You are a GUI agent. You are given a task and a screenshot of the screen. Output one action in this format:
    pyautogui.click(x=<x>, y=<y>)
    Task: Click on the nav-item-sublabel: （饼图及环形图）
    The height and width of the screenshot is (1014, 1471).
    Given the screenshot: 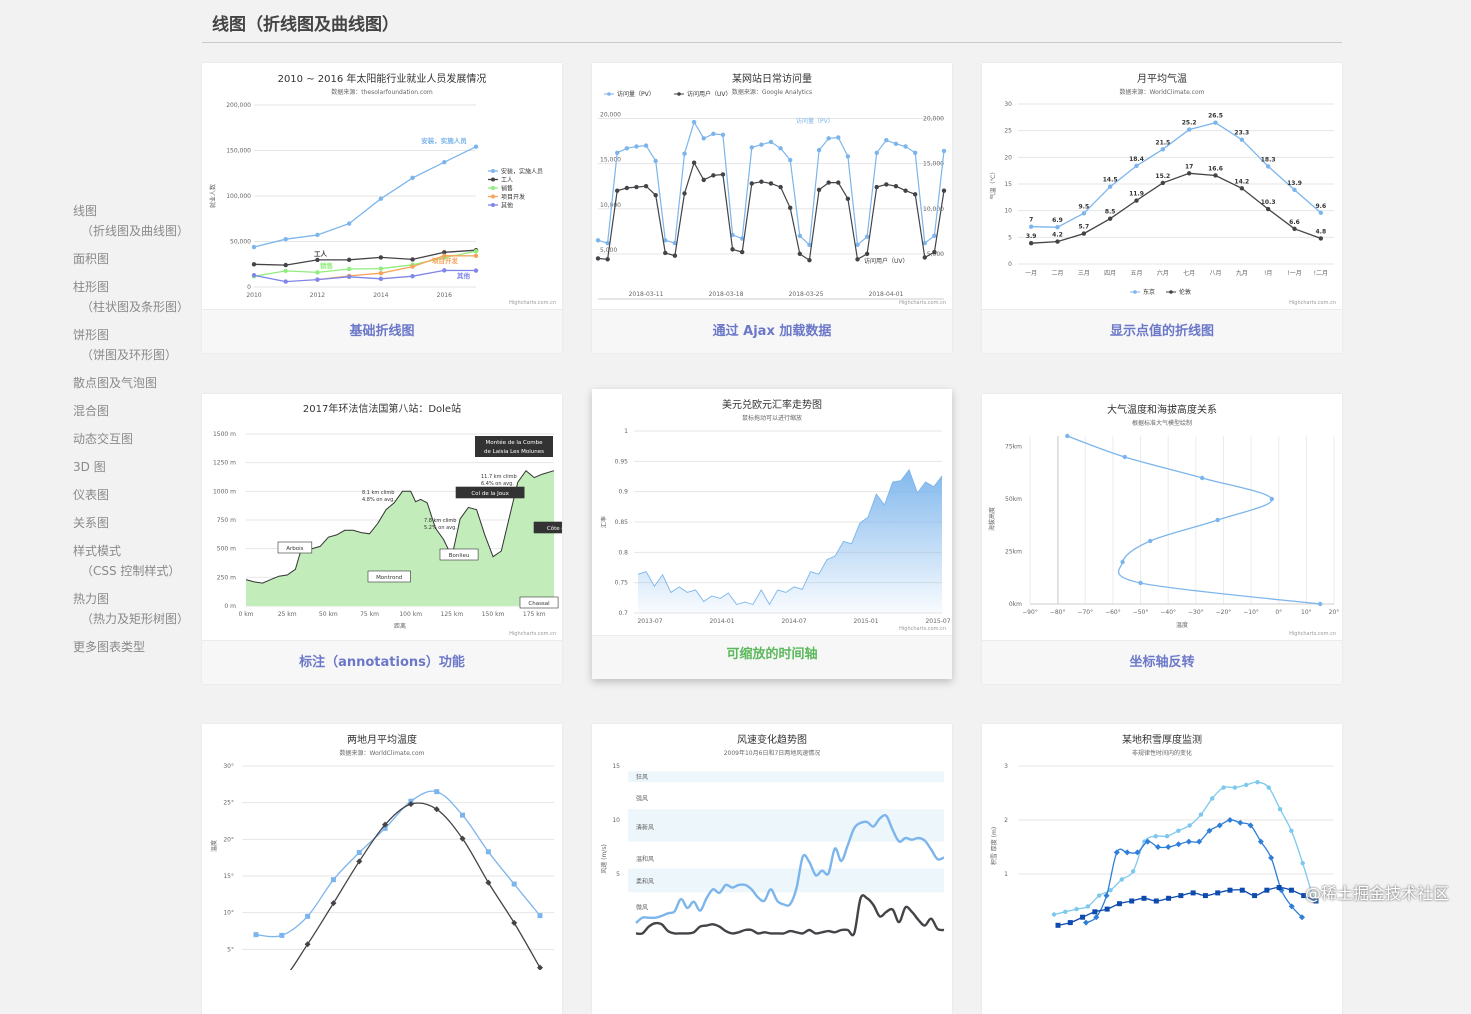 What is the action you would take?
    pyautogui.click(x=129, y=355)
    